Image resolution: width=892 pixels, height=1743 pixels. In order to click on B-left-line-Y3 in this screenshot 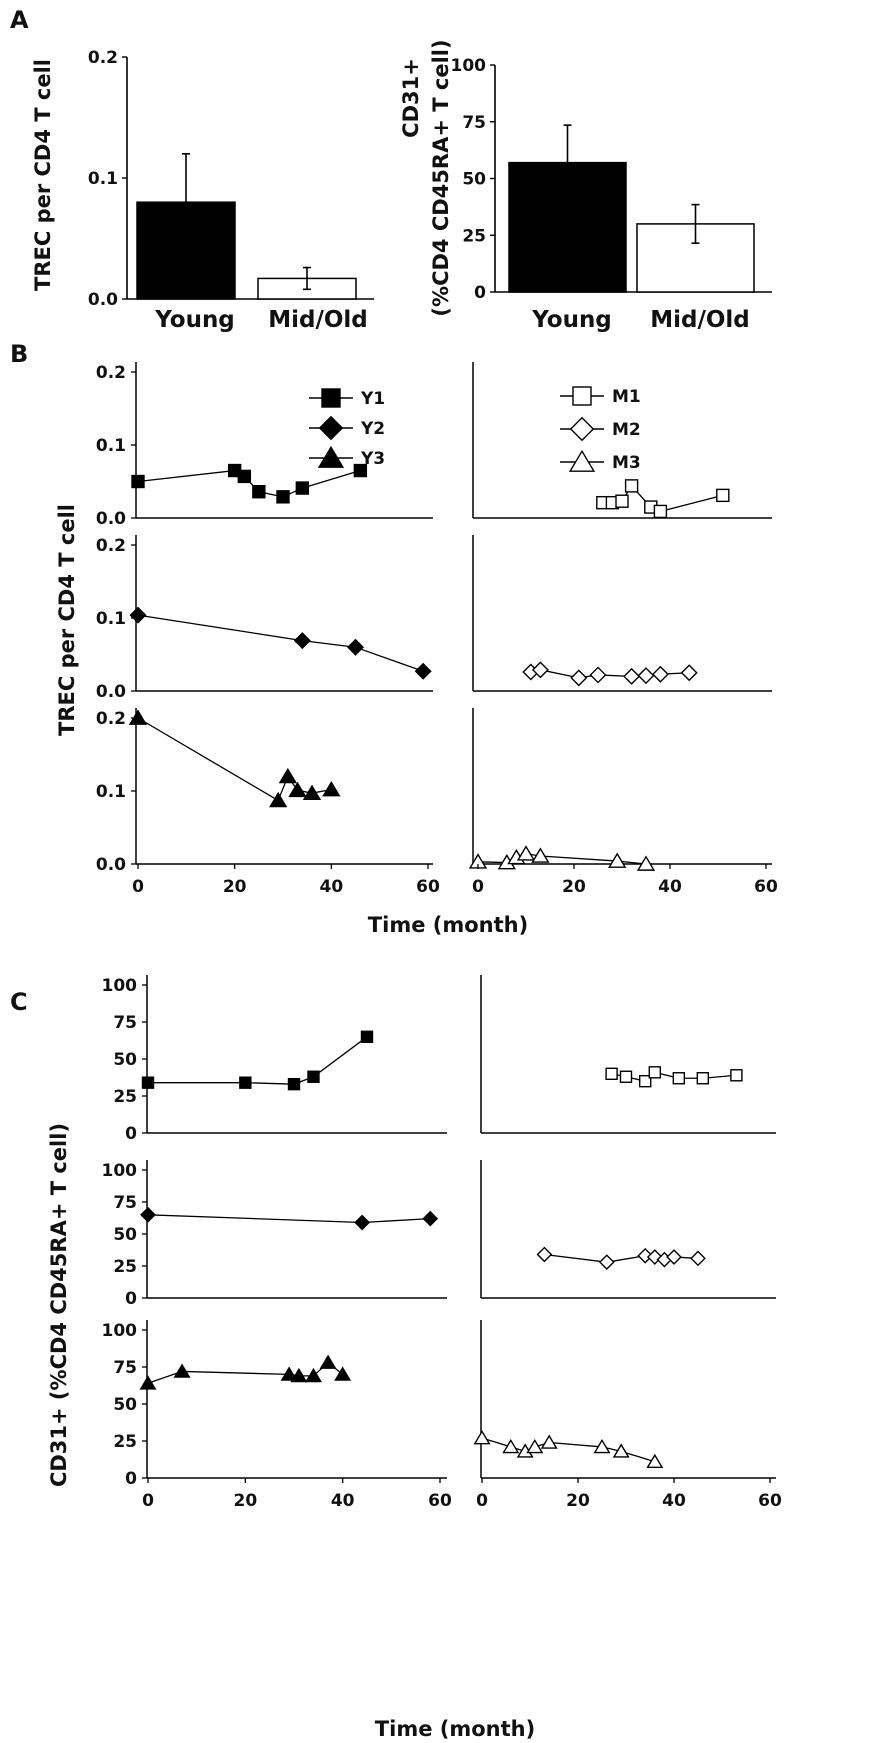, I will do `click(234, 759)`.